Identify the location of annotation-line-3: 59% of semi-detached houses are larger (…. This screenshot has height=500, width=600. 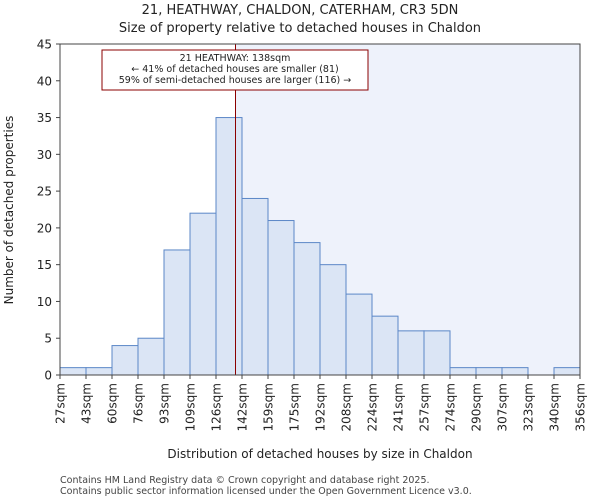
(235, 80).